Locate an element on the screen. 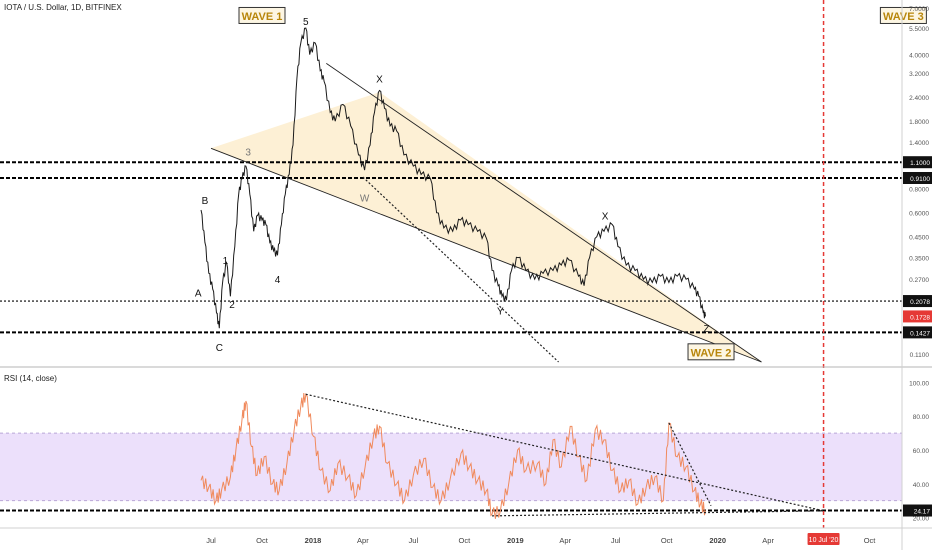 The image size is (932, 555). rsi-y-tick-label: 100.00 is located at coordinates (919, 383).